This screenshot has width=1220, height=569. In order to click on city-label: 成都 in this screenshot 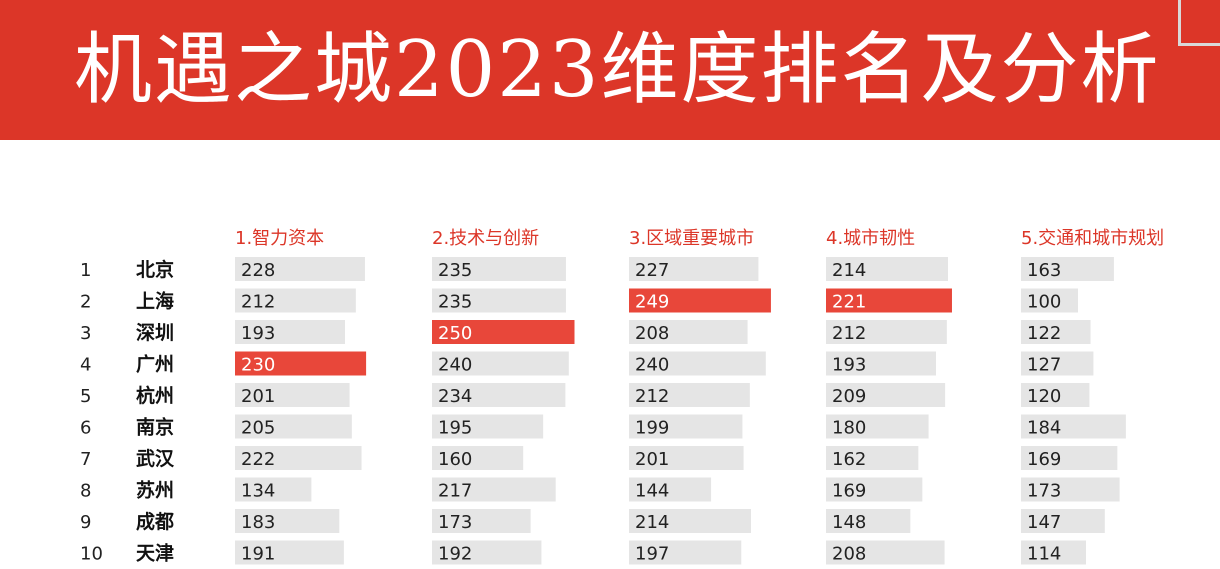, I will do `click(155, 521)`.